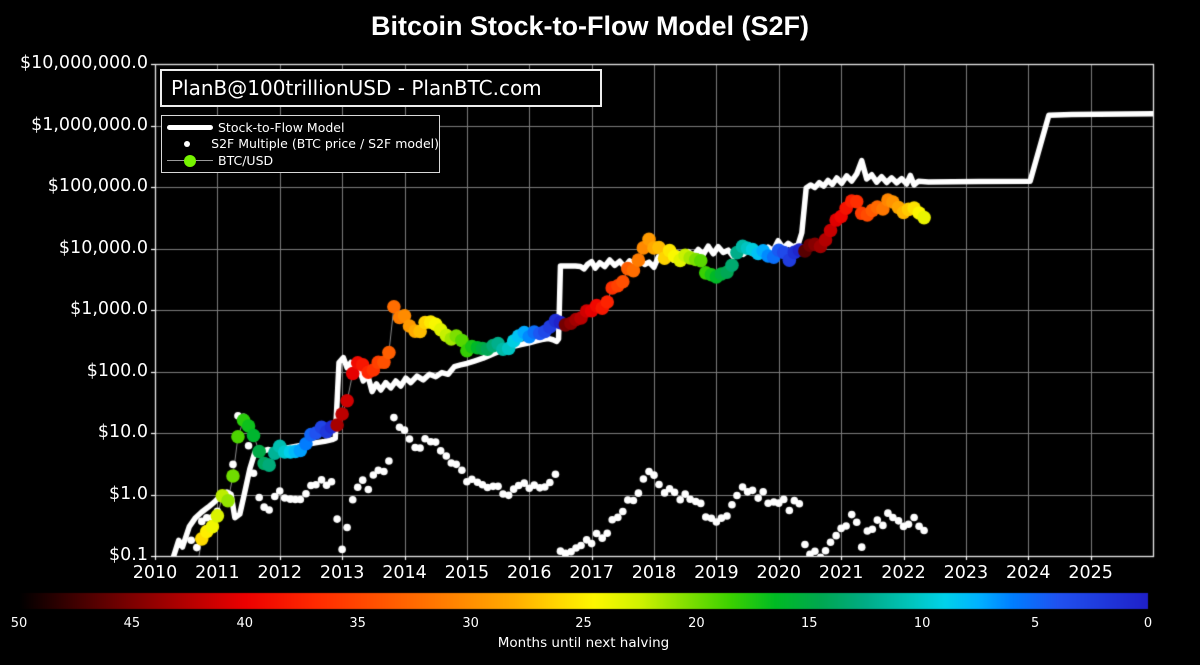 This screenshot has width=1200, height=665. What do you see at coordinates (966, 573) in the screenshot?
I see `x-tick-label: 2023` at bounding box center [966, 573].